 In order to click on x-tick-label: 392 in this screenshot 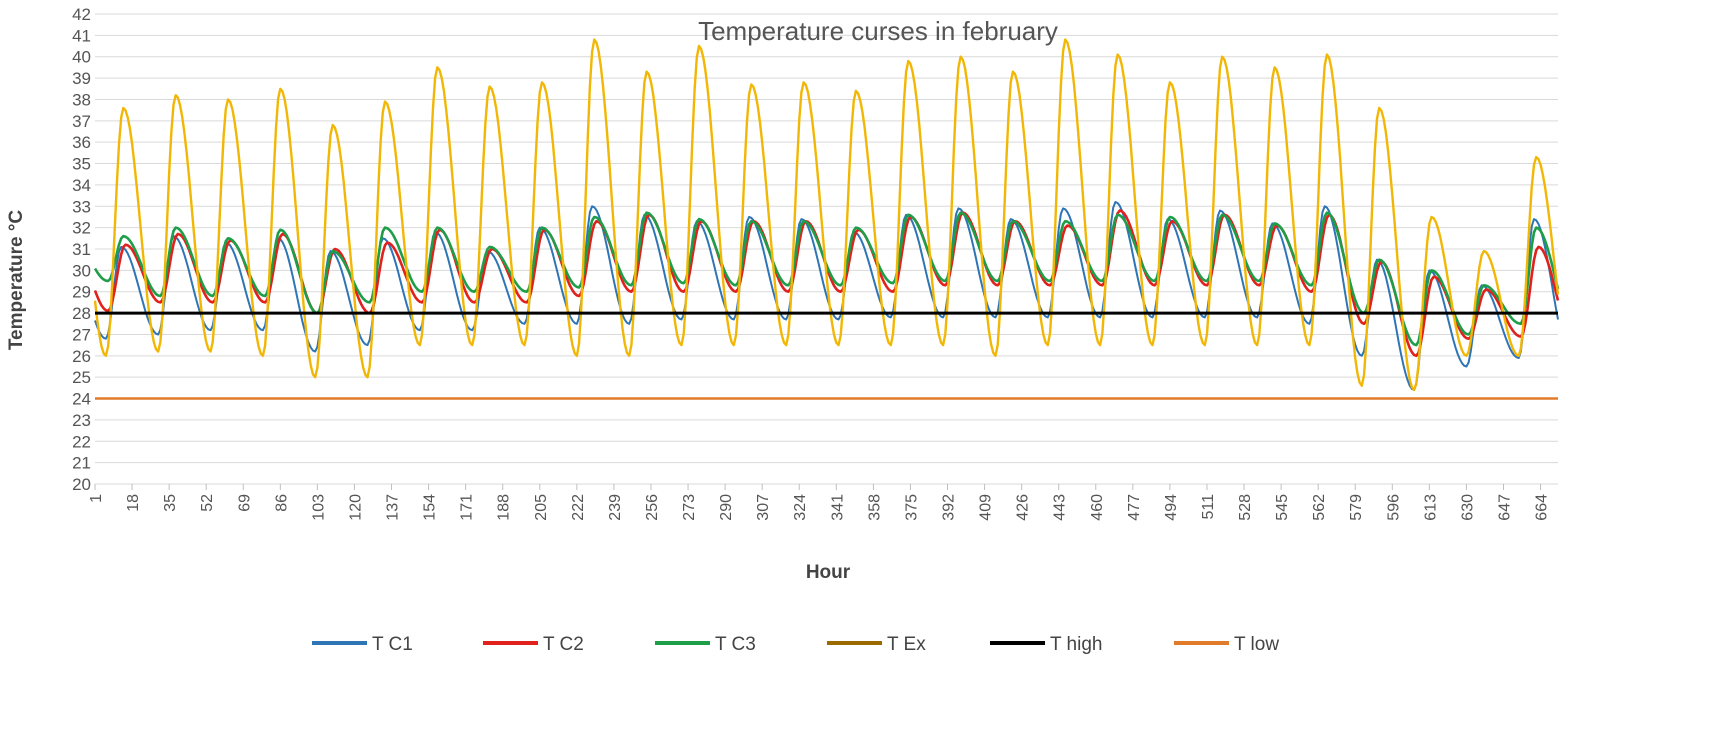, I will do `click(949, 507)`.